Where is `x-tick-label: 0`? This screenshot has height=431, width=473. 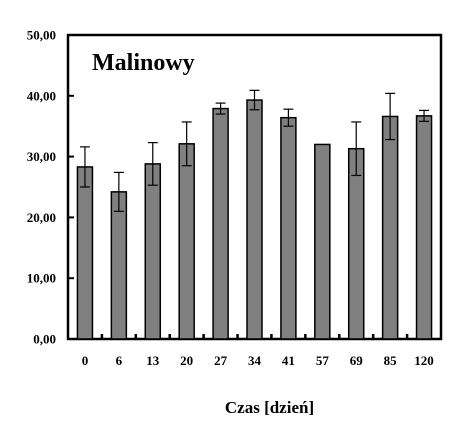 x-tick-label: 0 is located at coordinates (85, 360).